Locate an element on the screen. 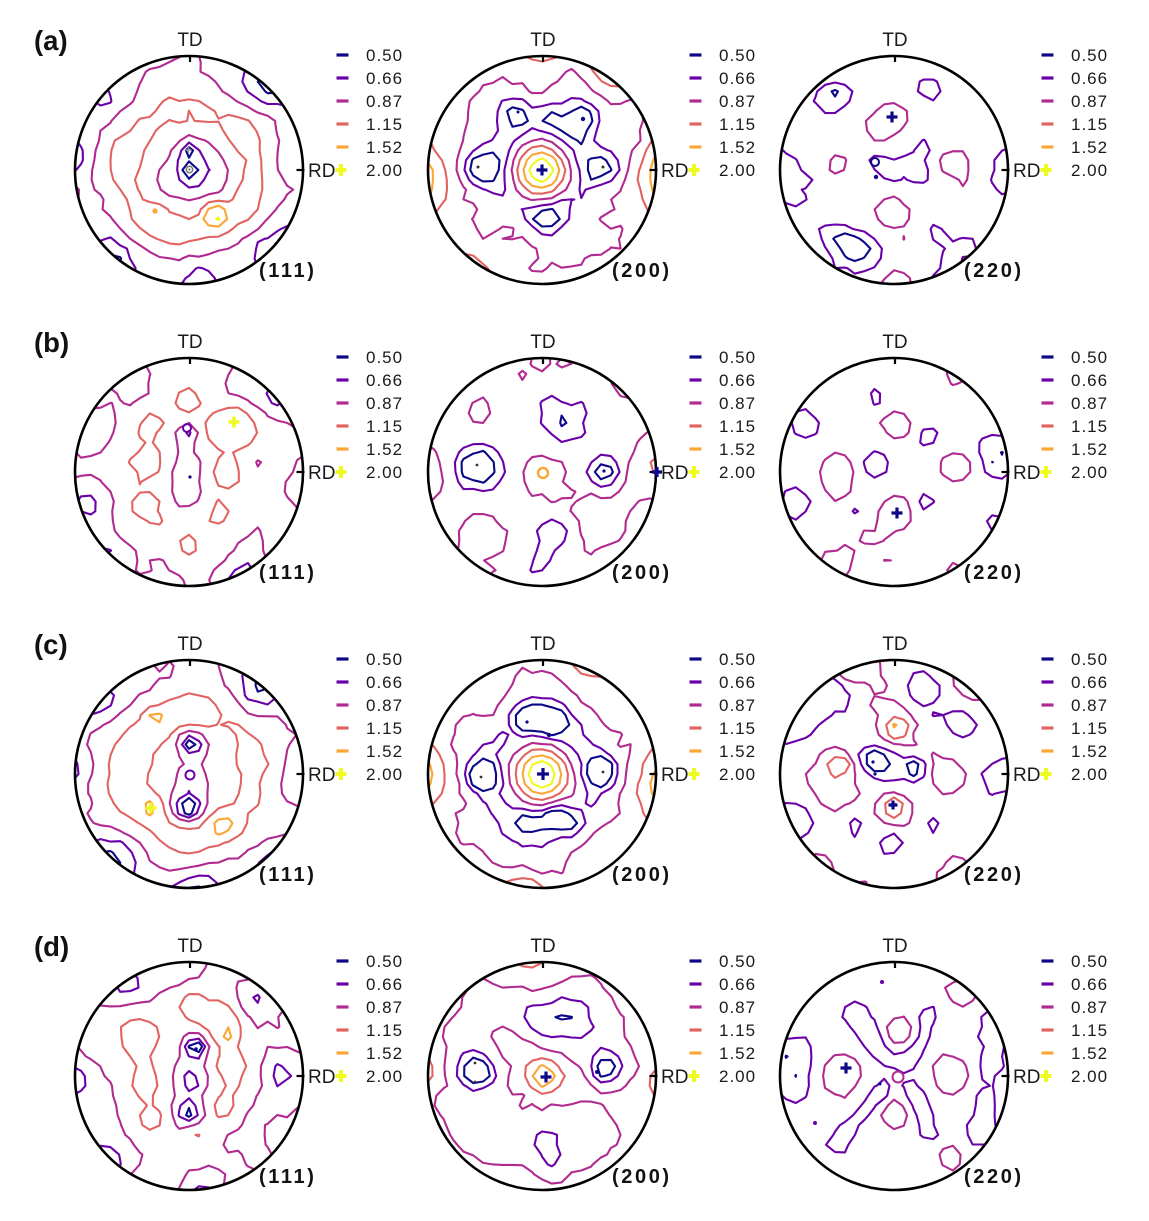  svg-text: (b) is located at coordinates (51, 342).